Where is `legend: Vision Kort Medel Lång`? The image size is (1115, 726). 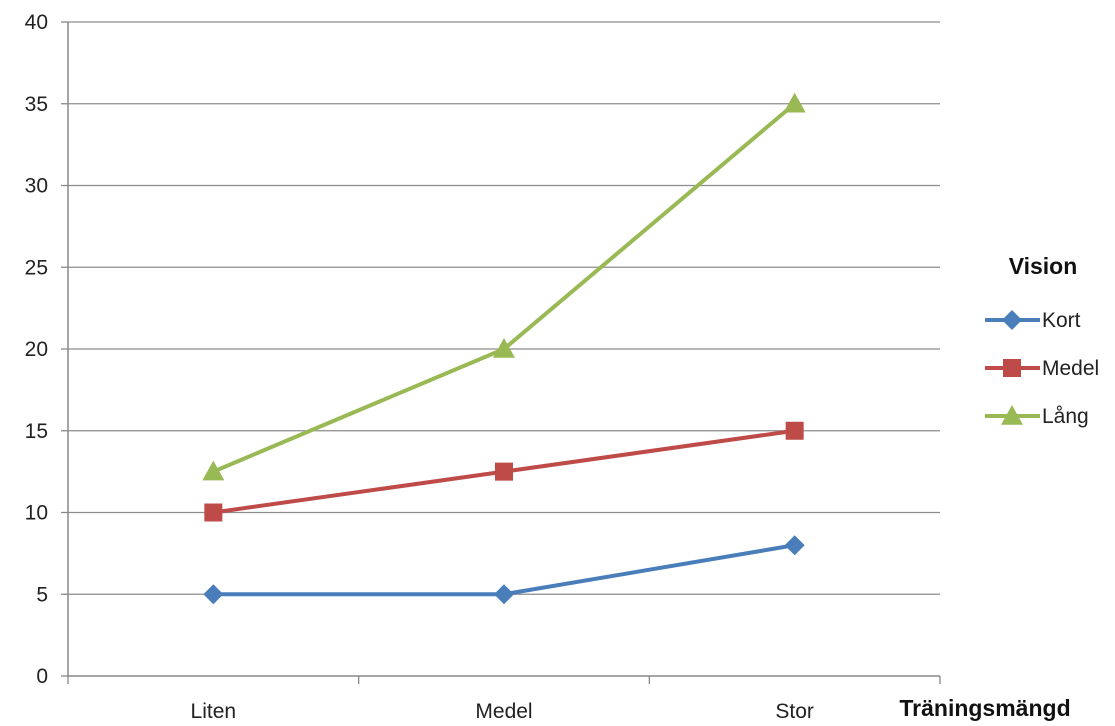
legend: Vision Kort Medel Lång is located at coordinates (1042, 340).